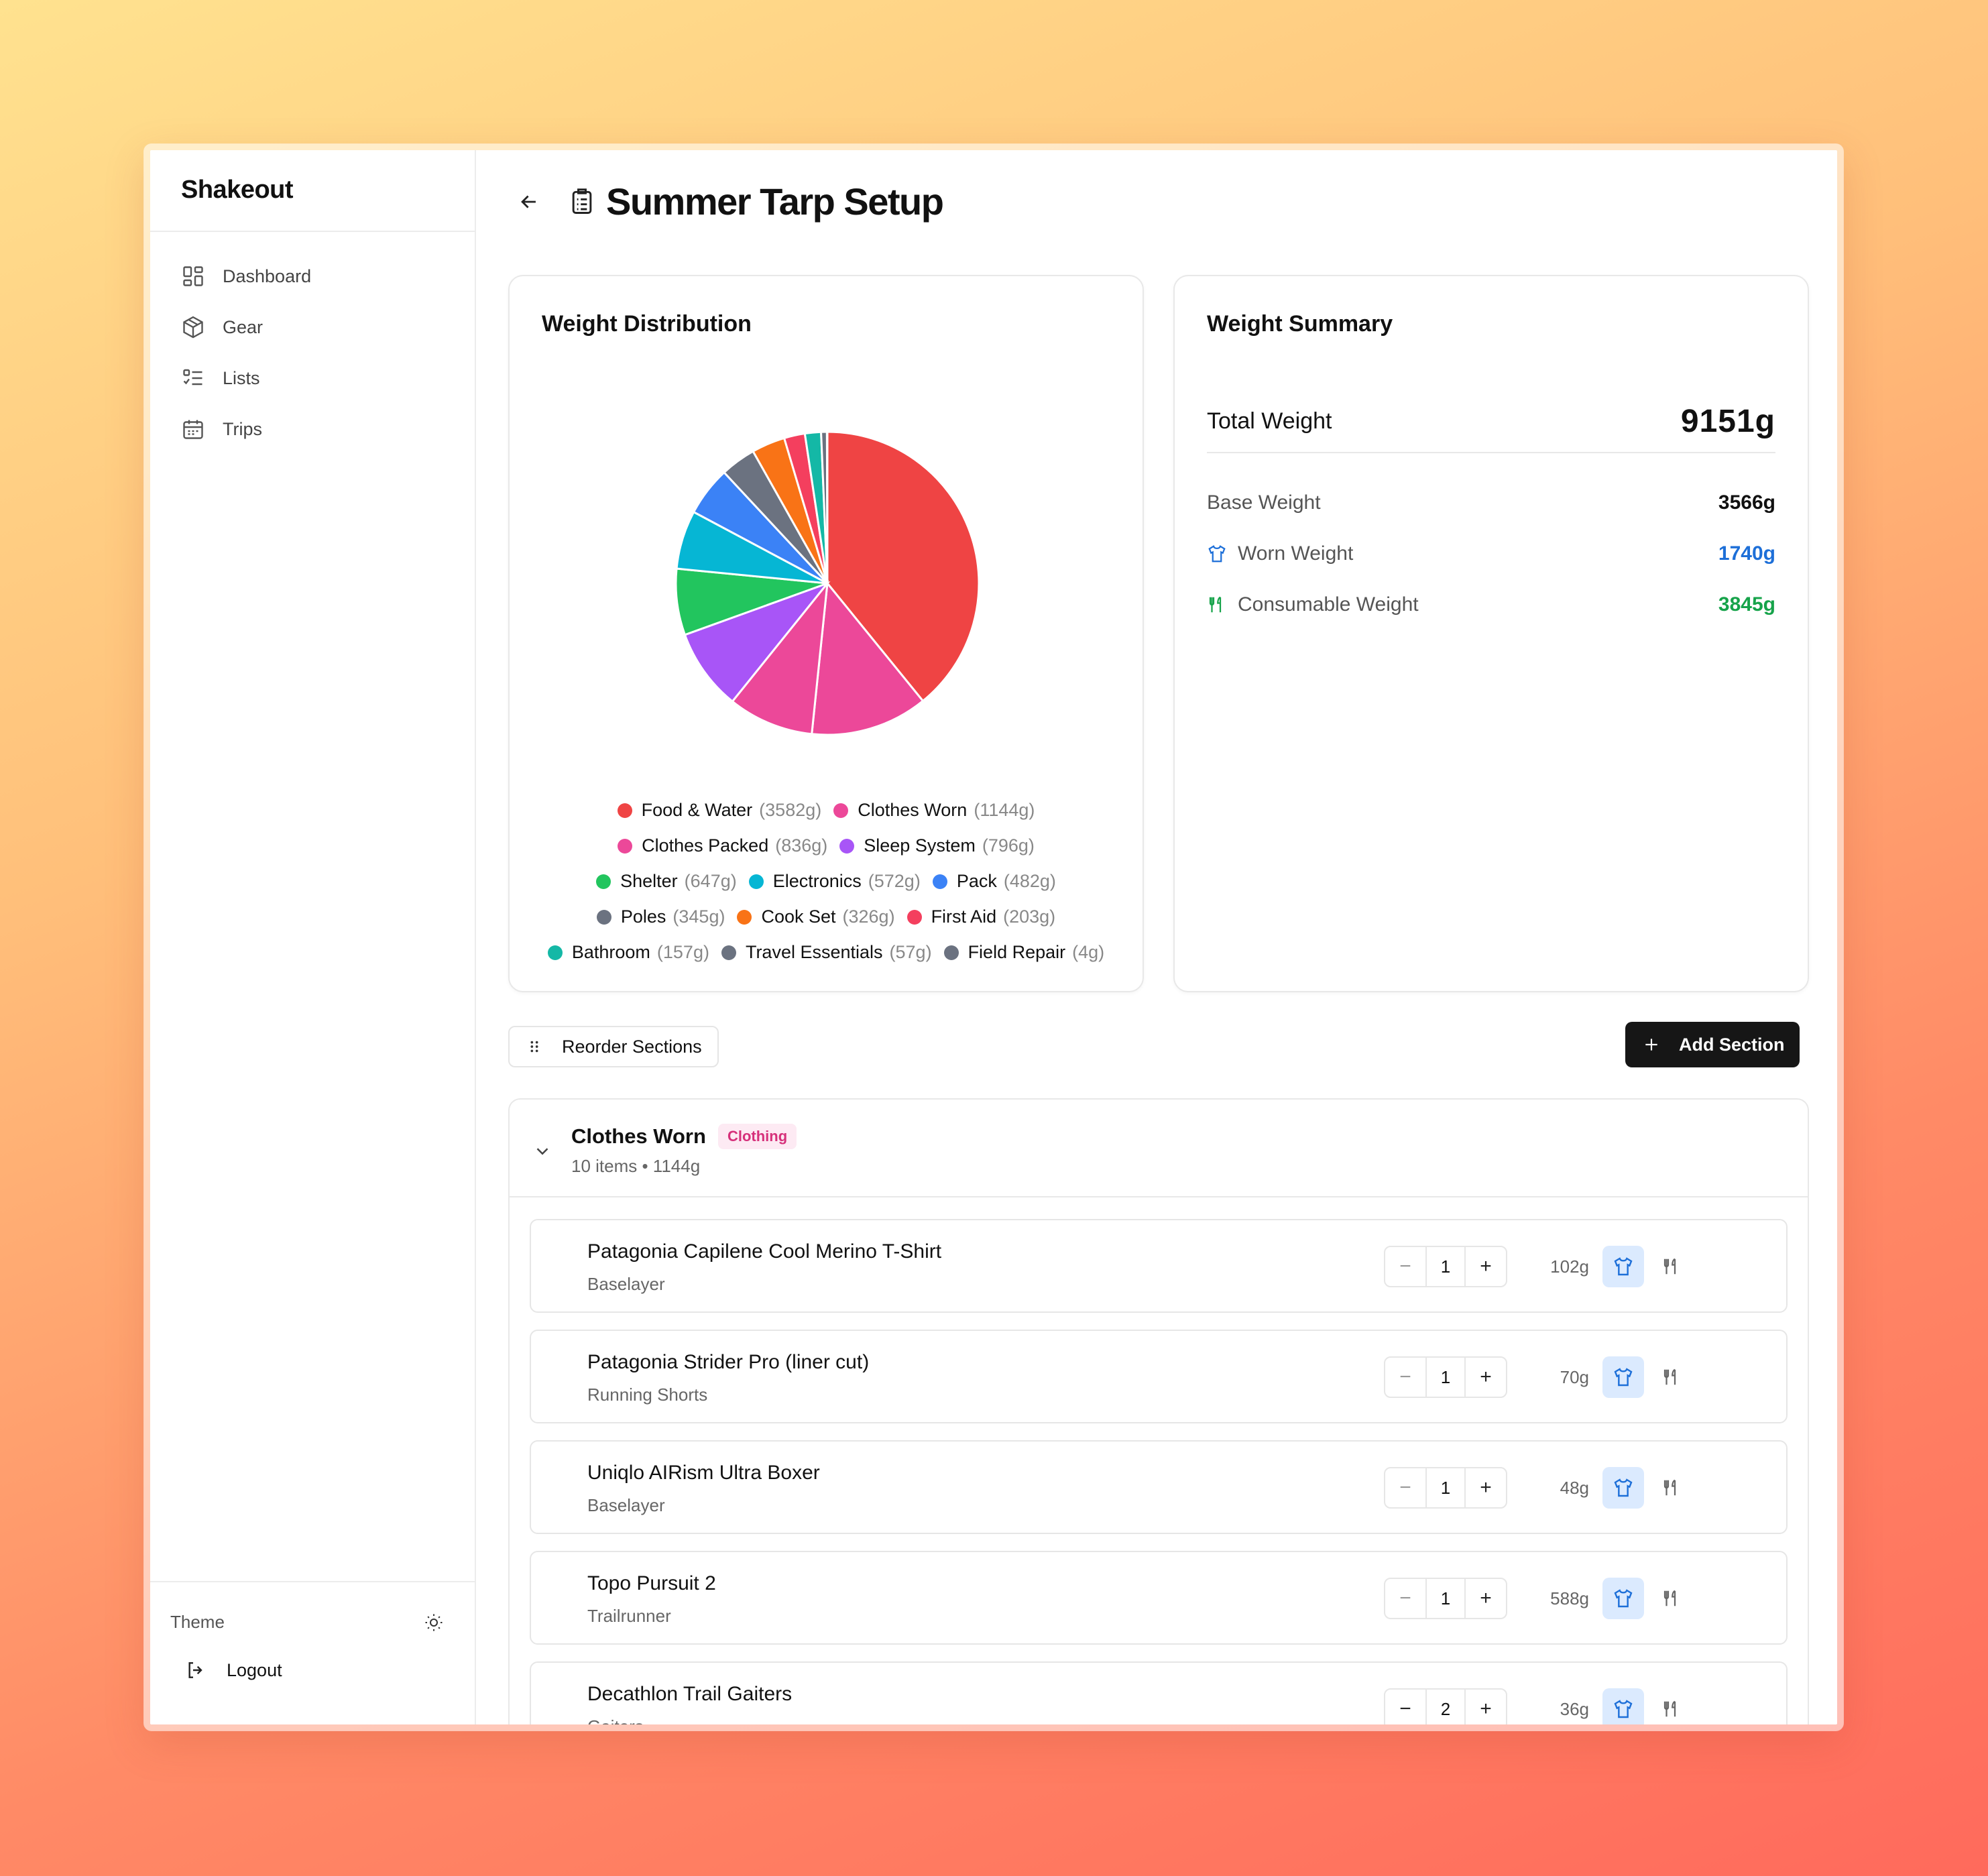 This screenshot has height=1876, width=1988. I want to click on back-arrow-icon, so click(529, 201).